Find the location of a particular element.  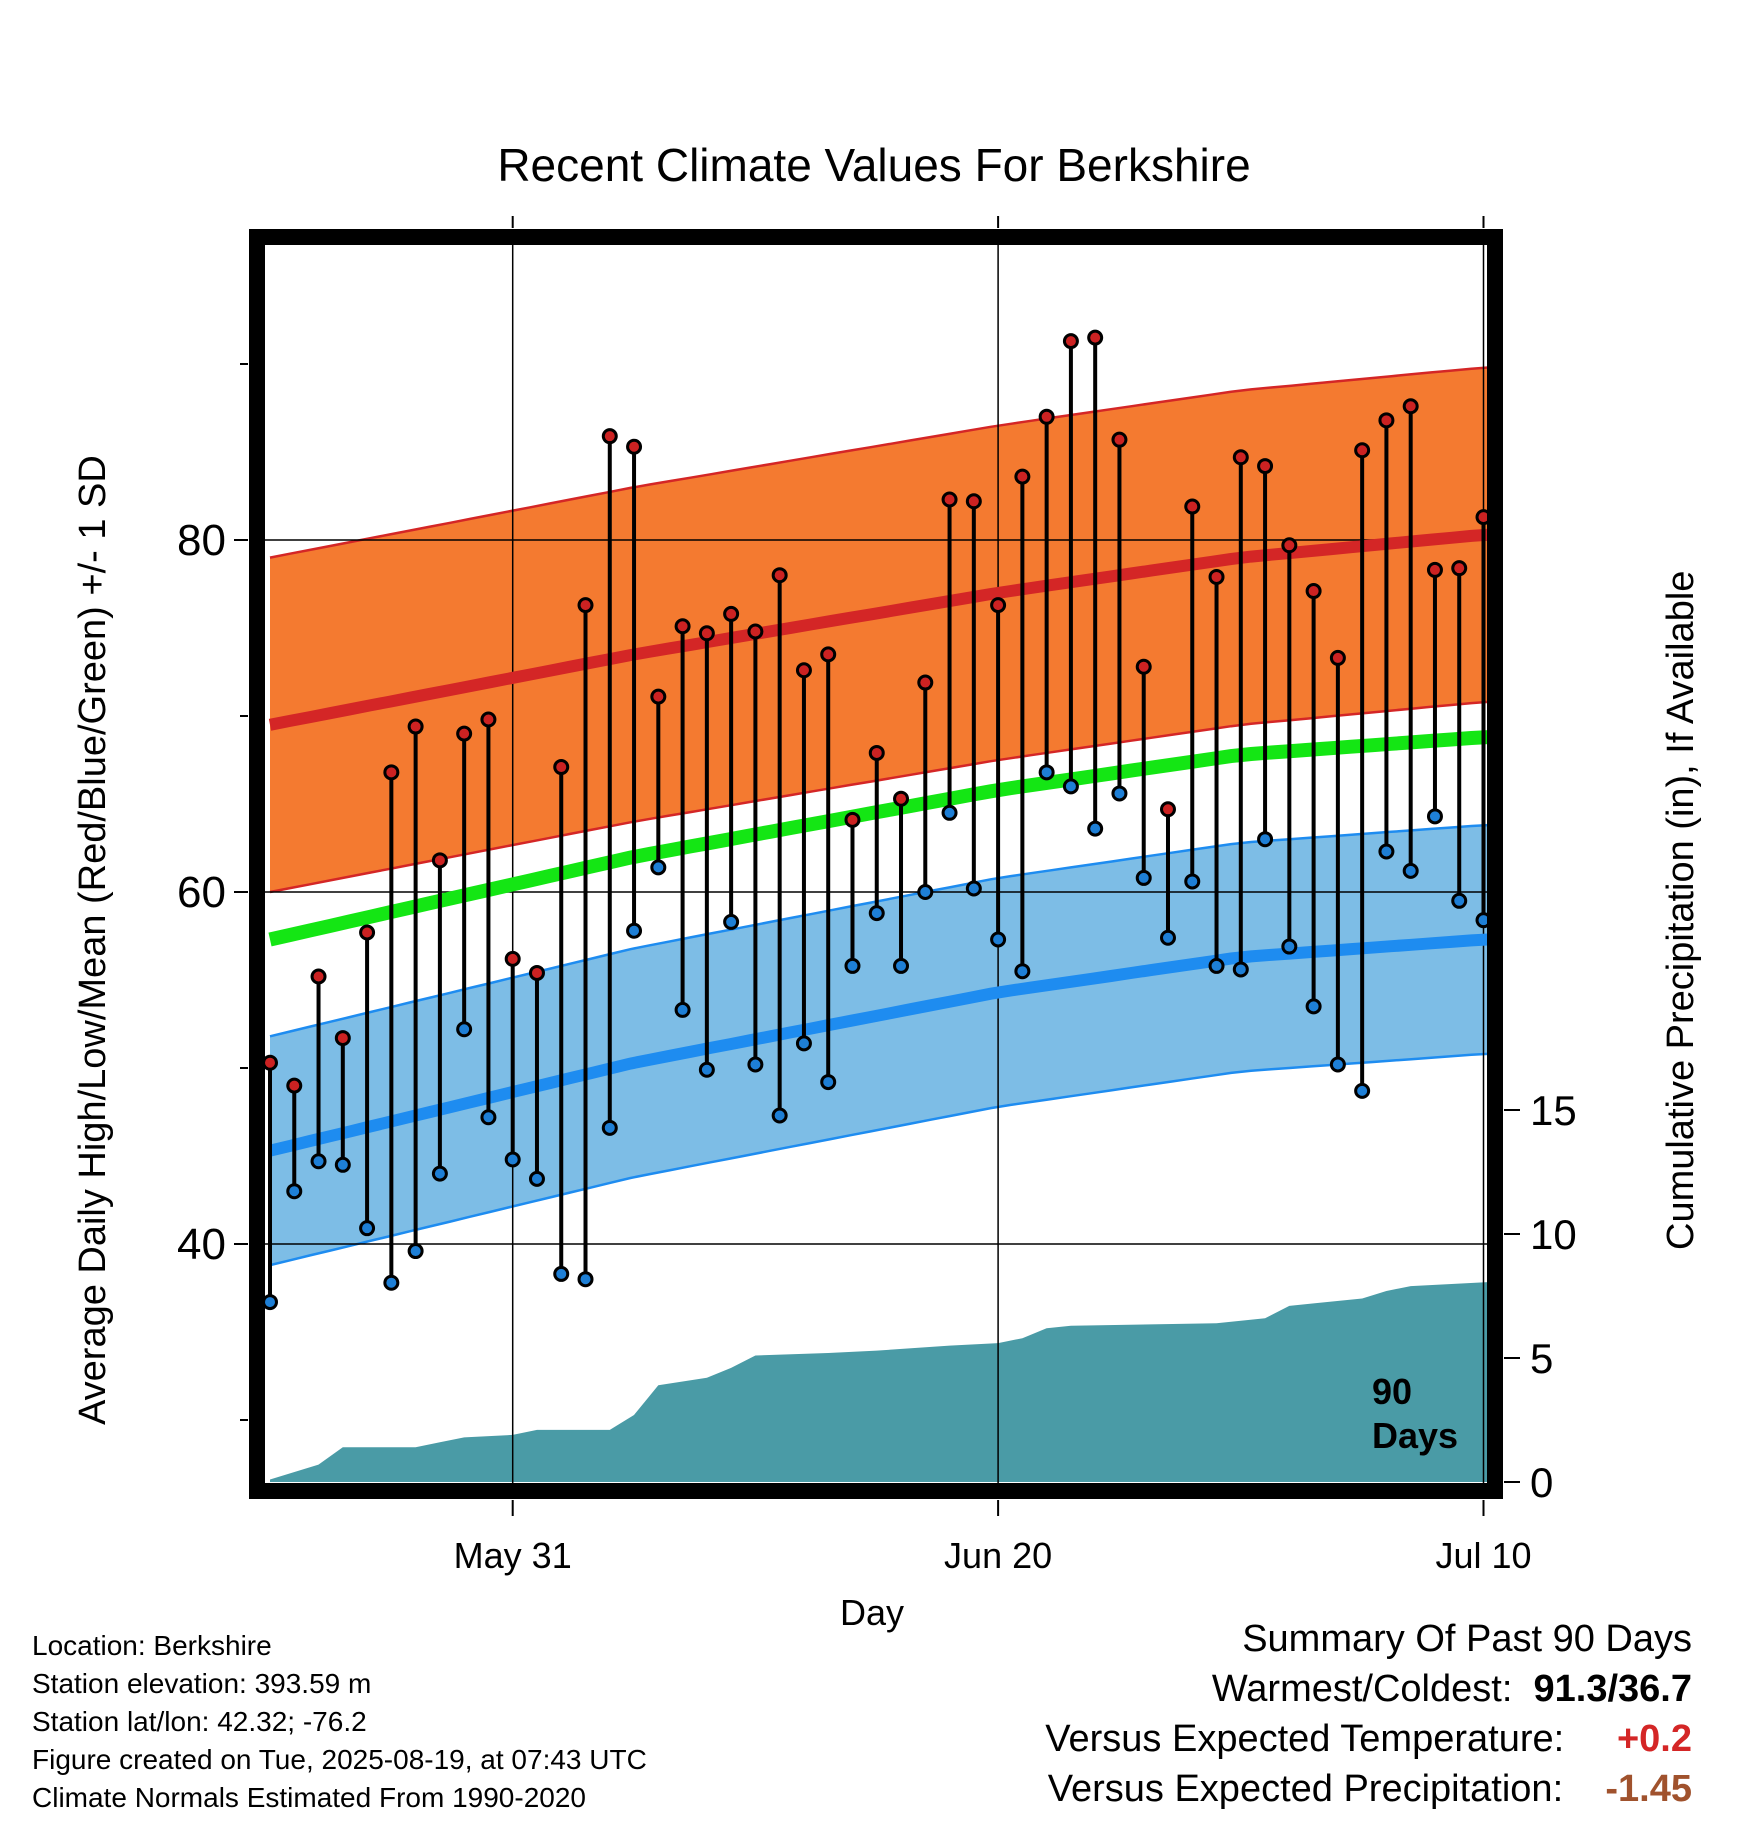

summary-warmest-coldest-value: 91.3/36.7 is located at coordinates (1612, 1689).